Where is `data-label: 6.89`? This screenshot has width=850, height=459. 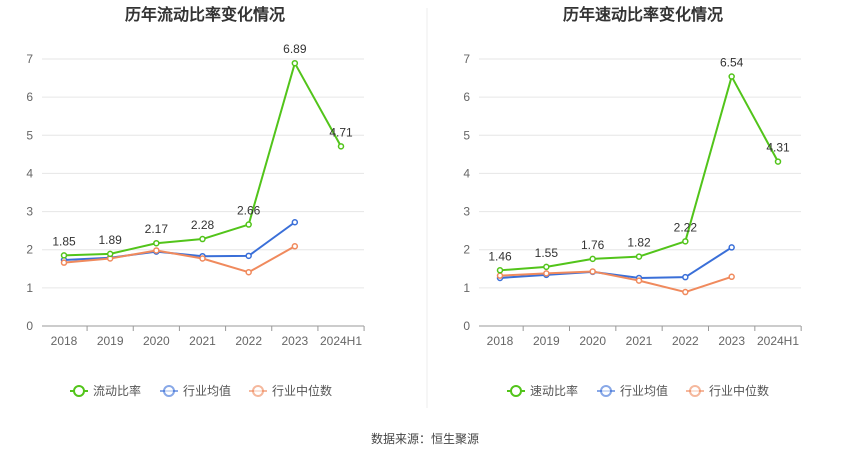
data-label: 6.89 is located at coordinates (295, 49).